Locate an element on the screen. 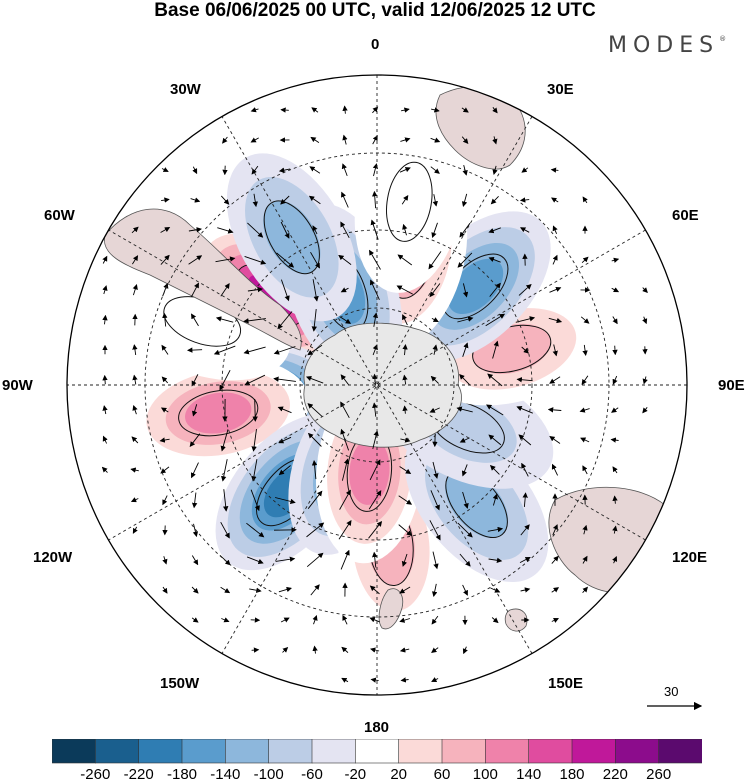 The height and width of the screenshot is (783, 750). registered-mark: ® is located at coordinates (723, 39).